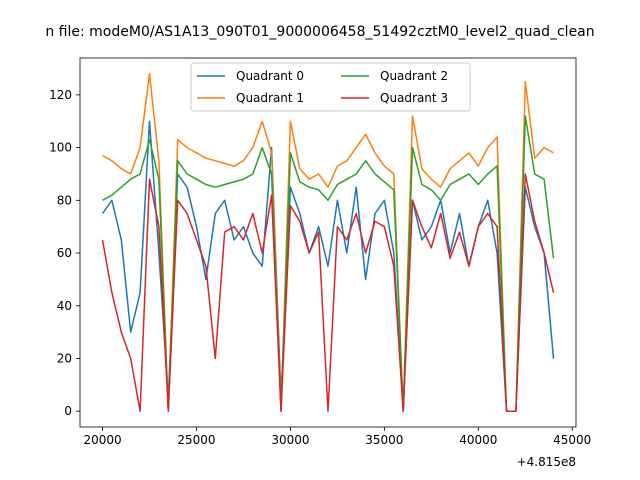 The image size is (640, 480). I want to click on x-axis-offset-text: +4.815e8, so click(546, 462).